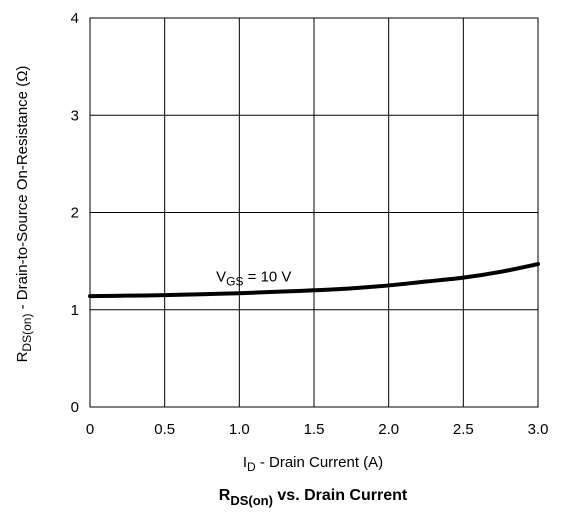 This screenshot has height=513, width=561. I want to click on vgs-annotation-suffix: = 10 V, so click(267, 276).